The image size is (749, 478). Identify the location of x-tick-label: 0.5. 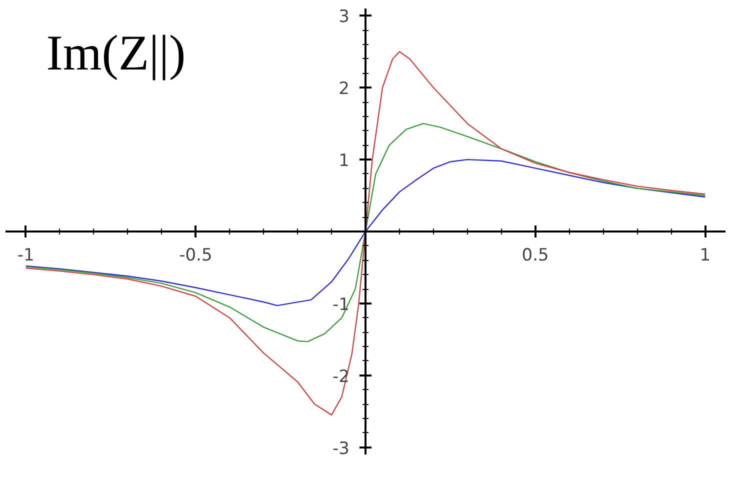
(535, 256).